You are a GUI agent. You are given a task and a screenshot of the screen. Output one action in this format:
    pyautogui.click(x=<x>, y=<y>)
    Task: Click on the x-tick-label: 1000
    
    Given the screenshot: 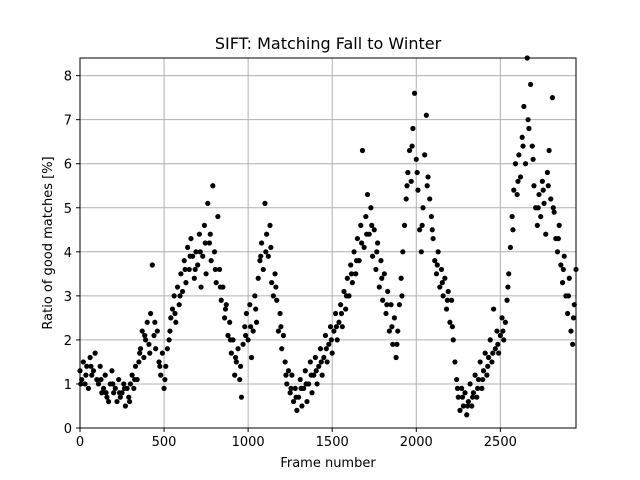 What is the action you would take?
    pyautogui.click(x=248, y=442)
    